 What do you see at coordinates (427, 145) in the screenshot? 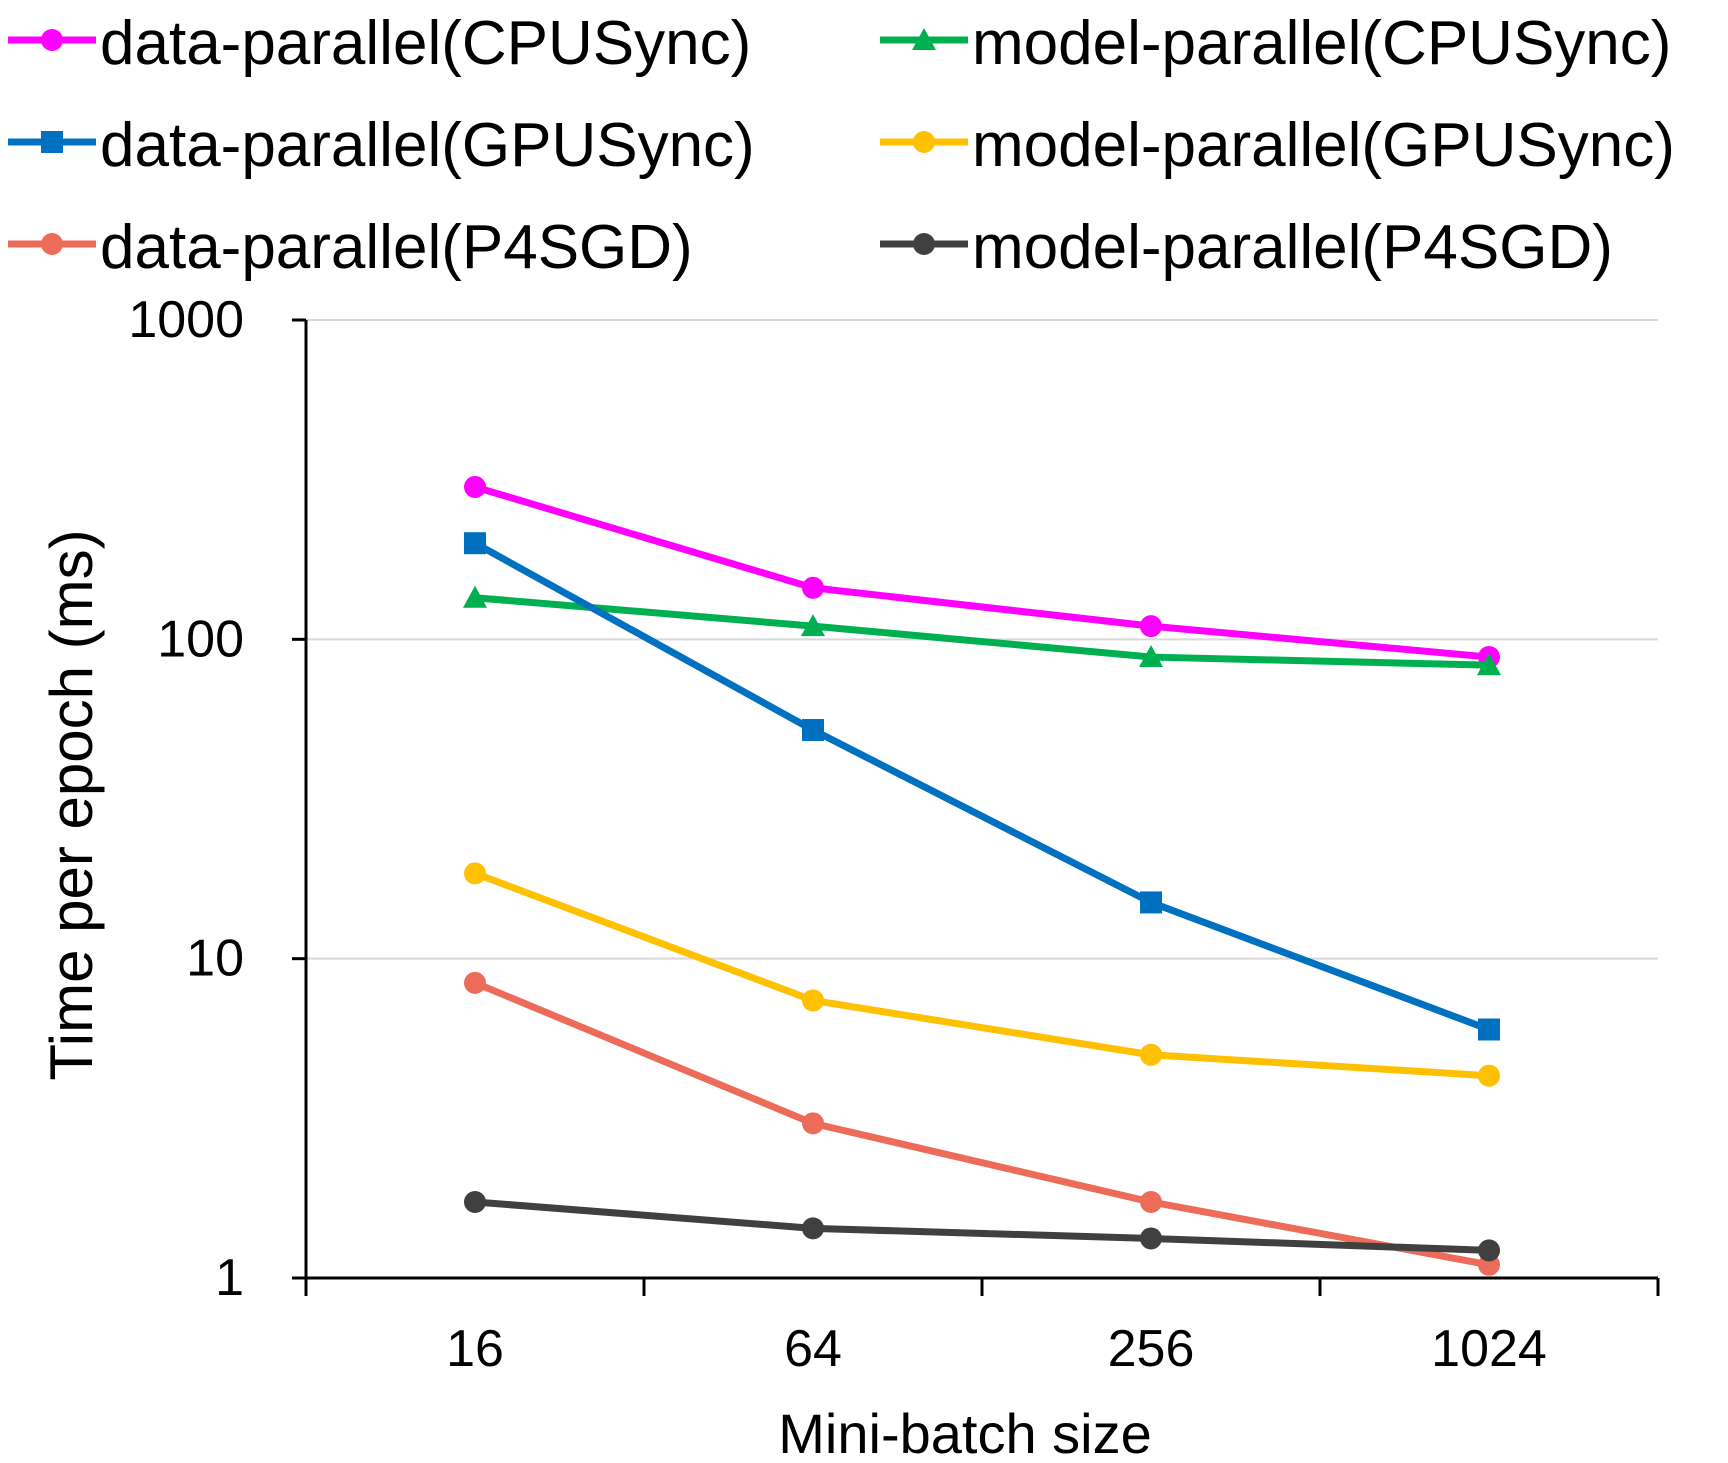
I see `legend-label-2: data-parallel(GPUSync)` at bounding box center [427, 145].